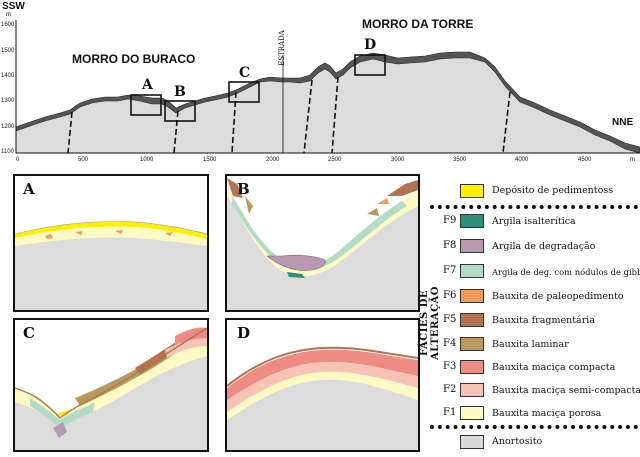 The height and width of the screenshot is (457, 640). I want to click on box-label-b: B, so click(180, 92).